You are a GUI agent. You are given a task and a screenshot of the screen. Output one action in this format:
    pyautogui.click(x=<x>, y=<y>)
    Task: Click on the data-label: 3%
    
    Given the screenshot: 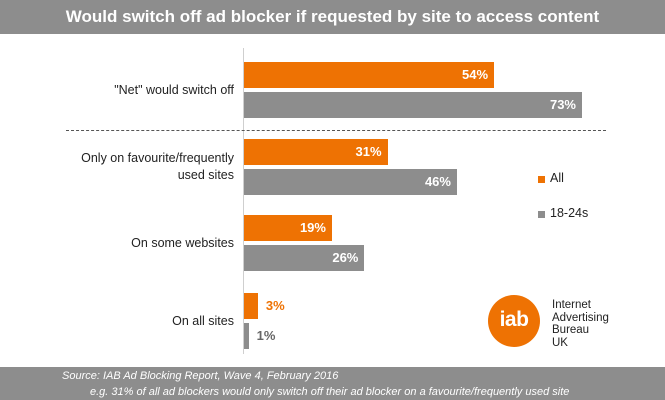 What is the action you would take?
    pyautogui.click(x=275, y=305)
    